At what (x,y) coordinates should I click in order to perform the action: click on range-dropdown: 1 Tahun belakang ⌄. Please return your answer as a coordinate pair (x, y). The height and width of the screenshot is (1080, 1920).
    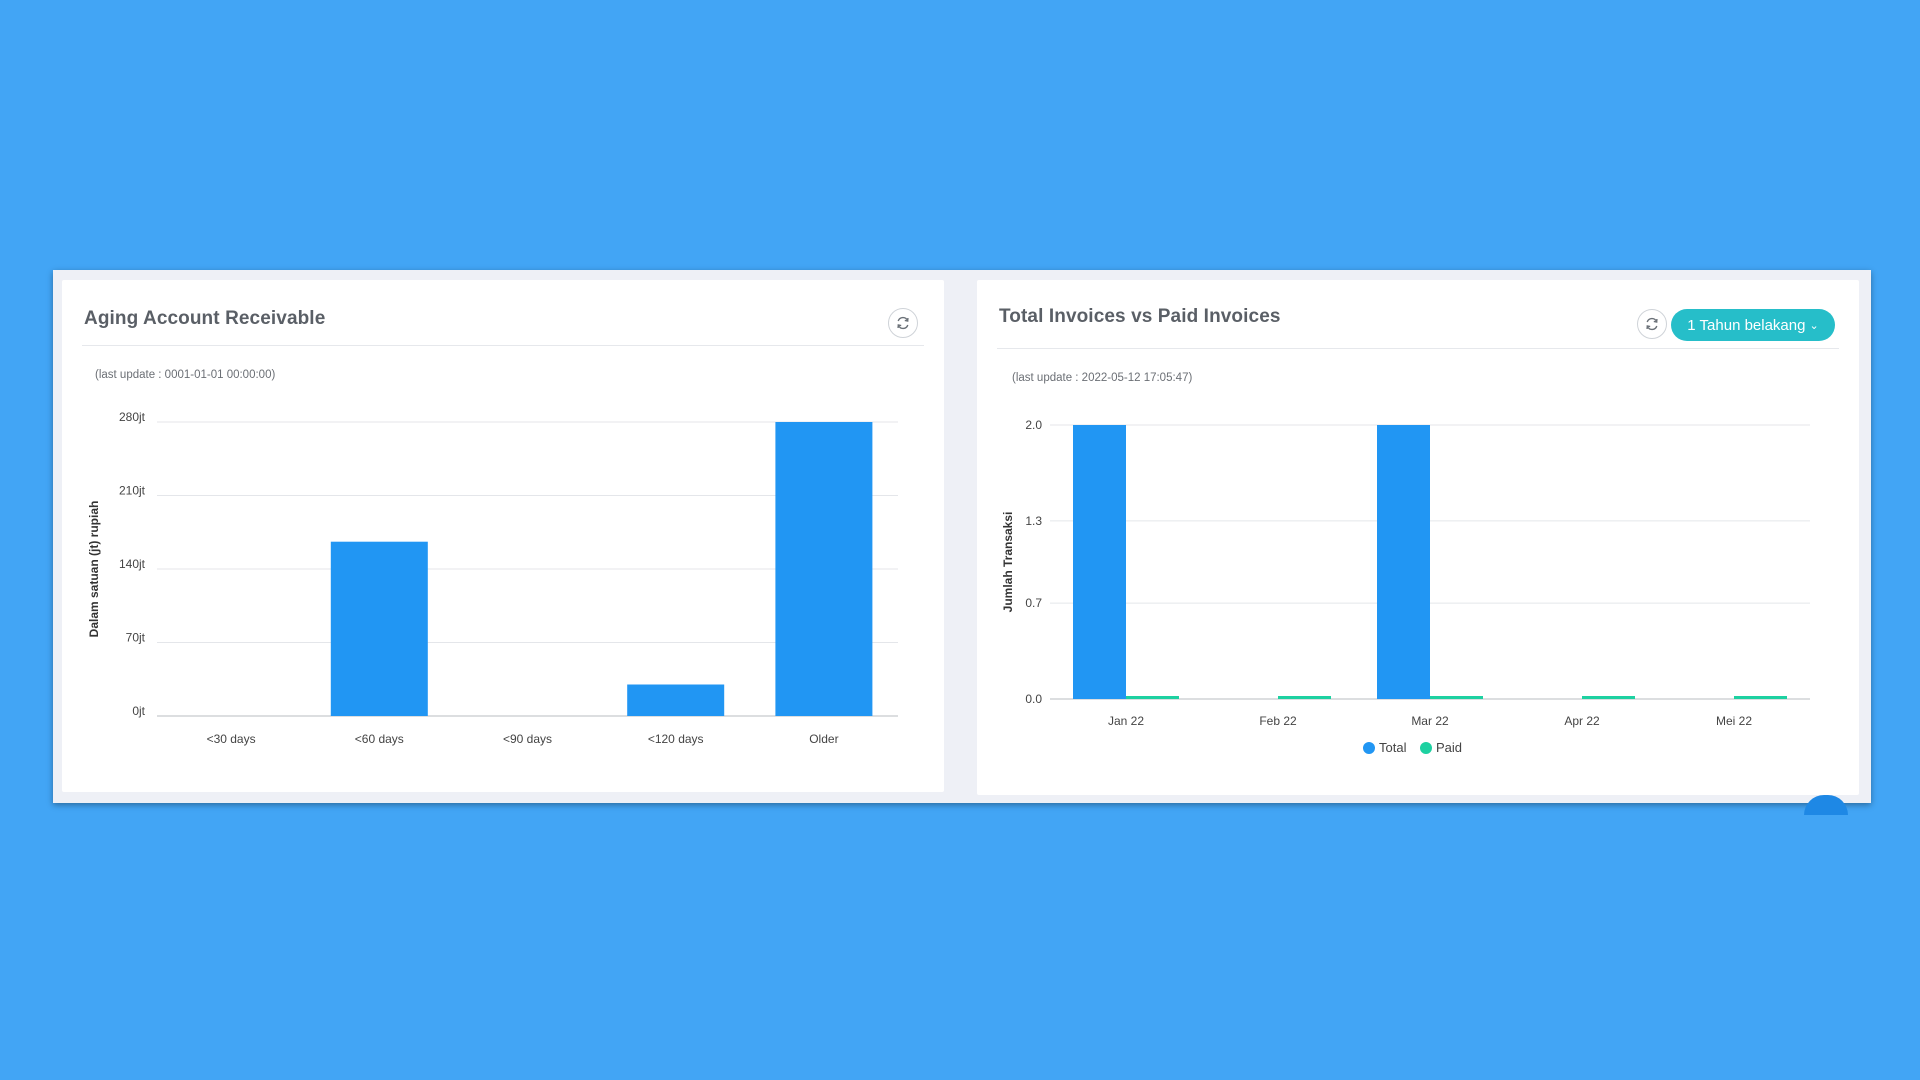
    Looking at the image, I should click on (1753, 325).